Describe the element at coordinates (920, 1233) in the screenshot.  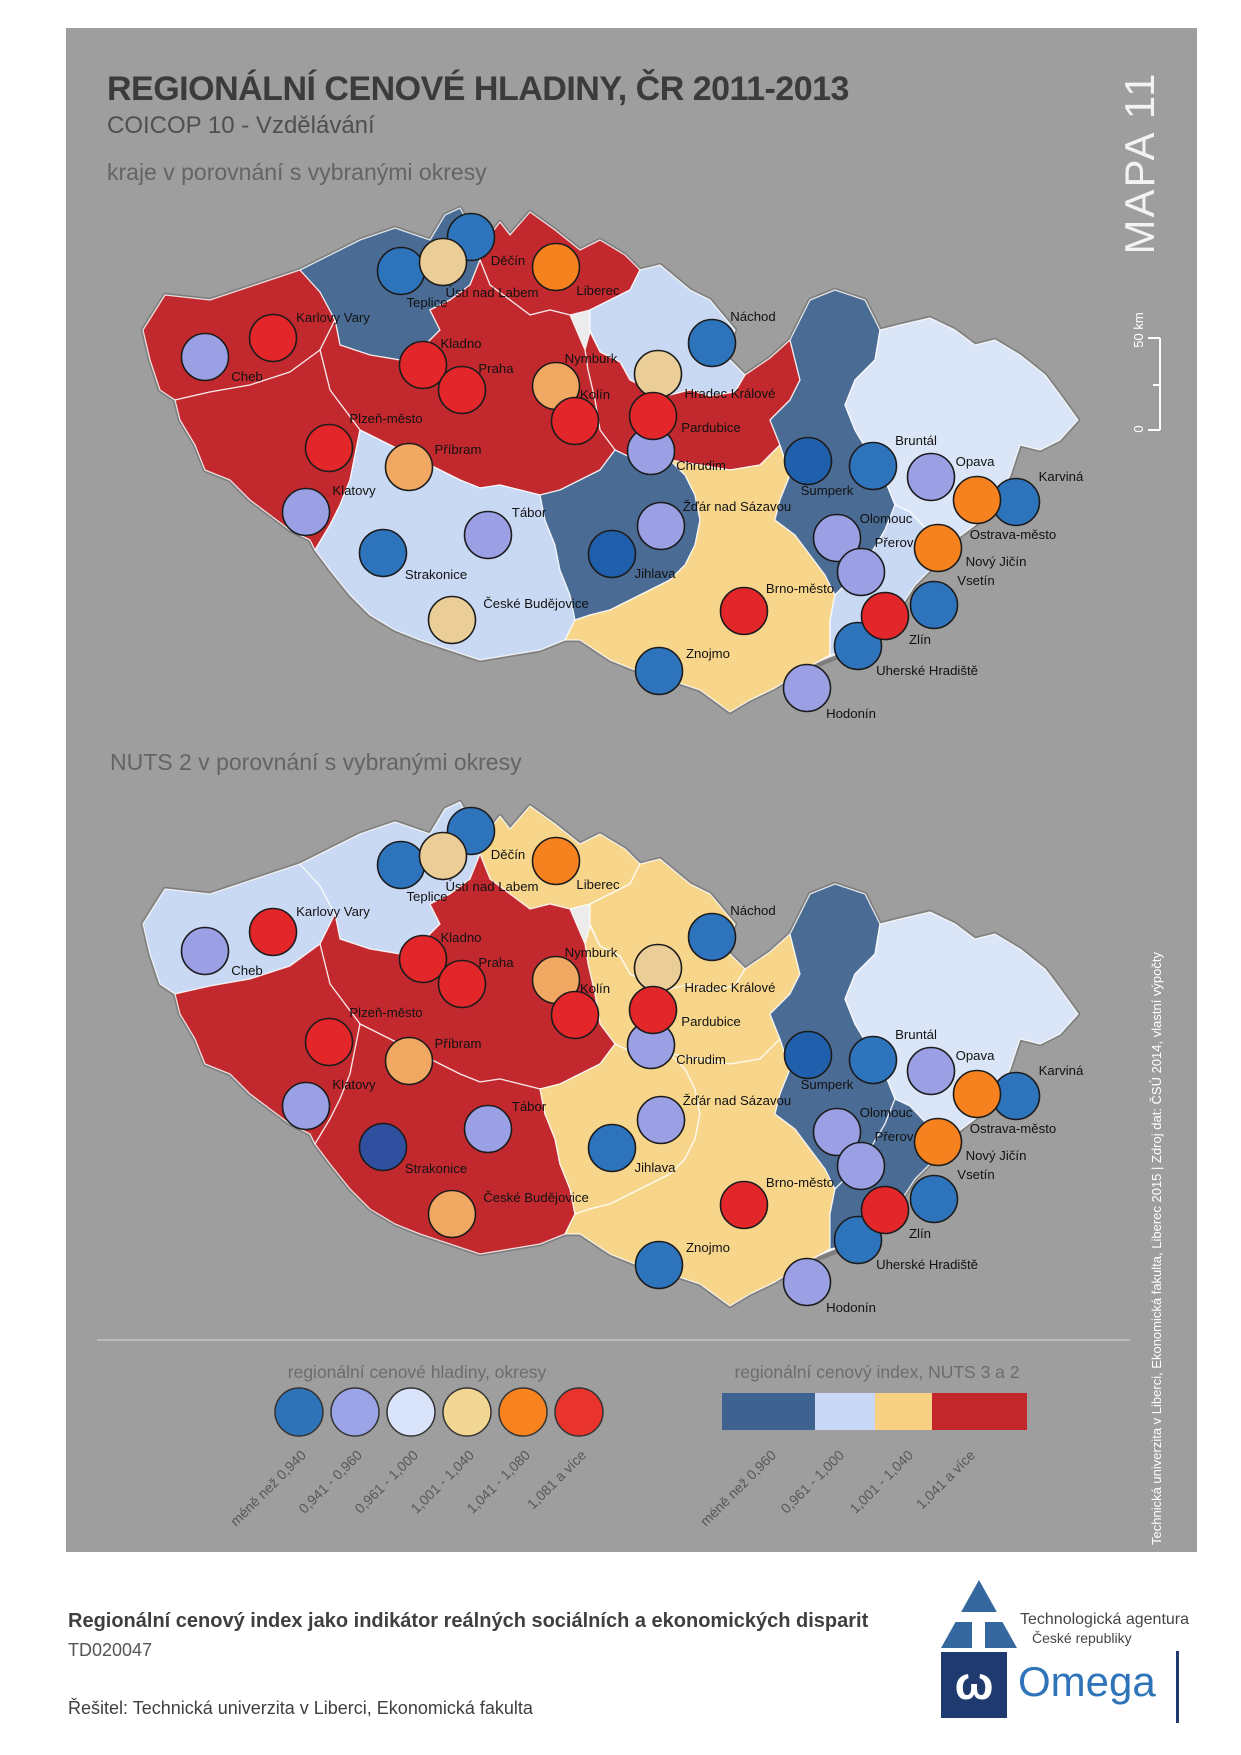
I see `district-label-Zlín: Zlín` at that location.